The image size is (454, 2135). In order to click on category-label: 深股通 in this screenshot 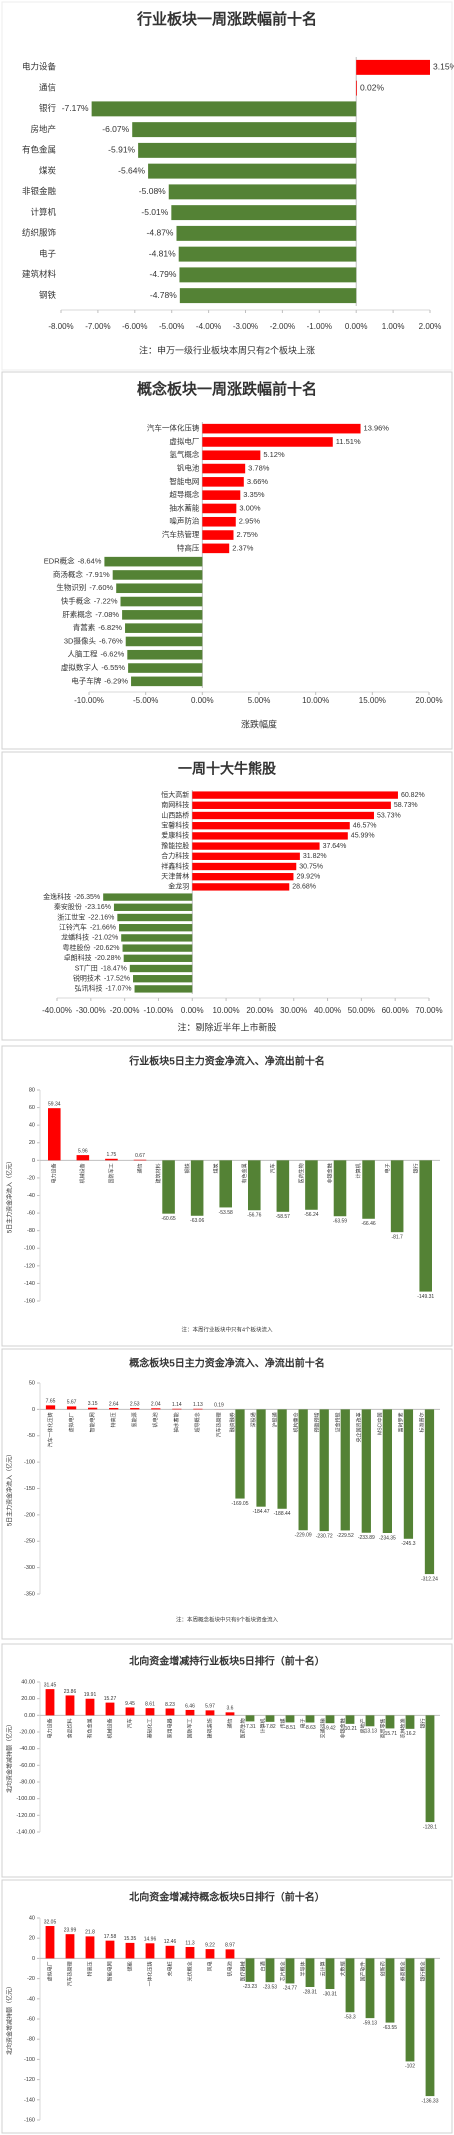, I will do `click(253, 1419)`.